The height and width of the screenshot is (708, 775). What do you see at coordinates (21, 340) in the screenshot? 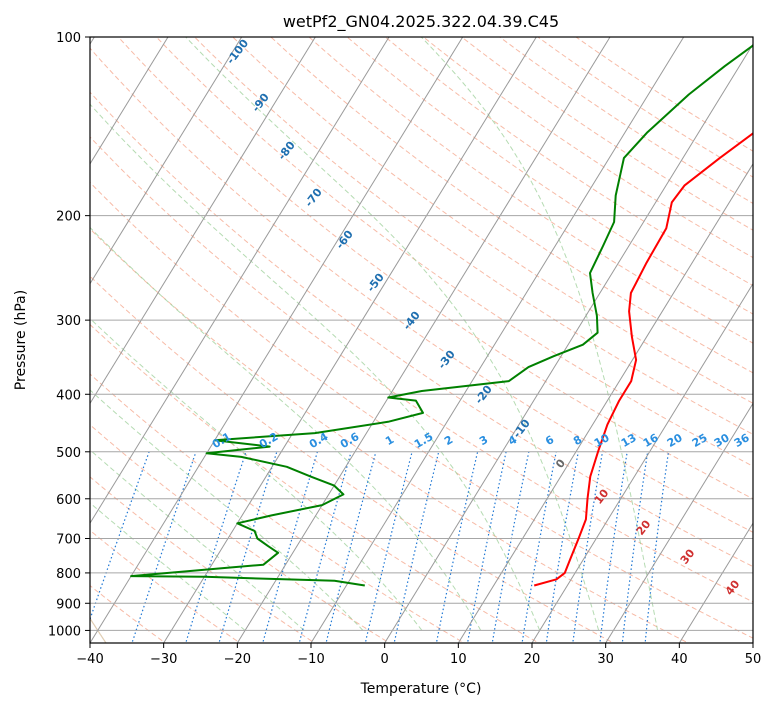
I see `y-axis-label: Pressure (hPa)` at bounding box center [21, 340].